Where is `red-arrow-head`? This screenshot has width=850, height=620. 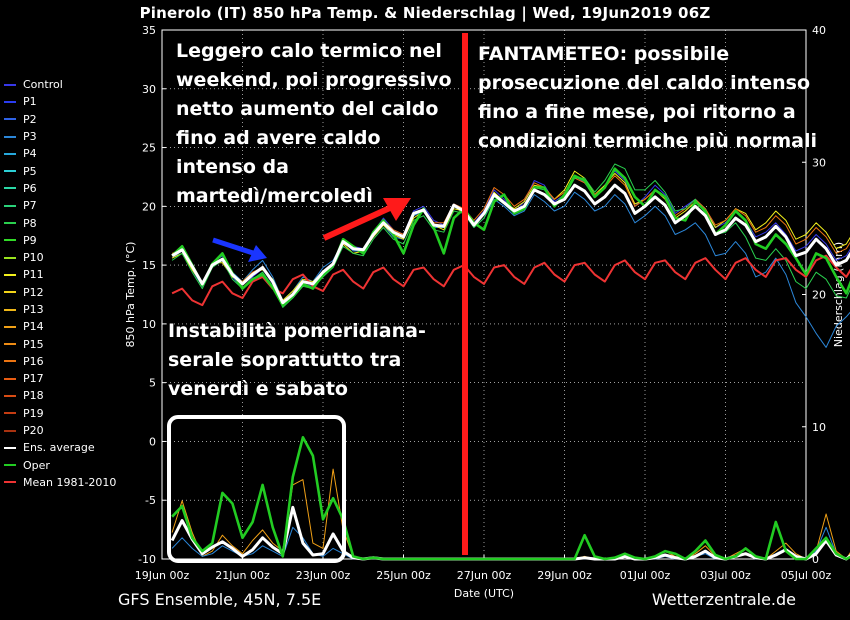
red-arrow-head is located at coordinates (397, 209).